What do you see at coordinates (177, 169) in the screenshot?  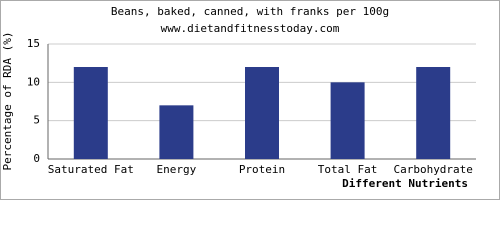 I see `x-tick-label: Energy` at bounding box center [177, 169].